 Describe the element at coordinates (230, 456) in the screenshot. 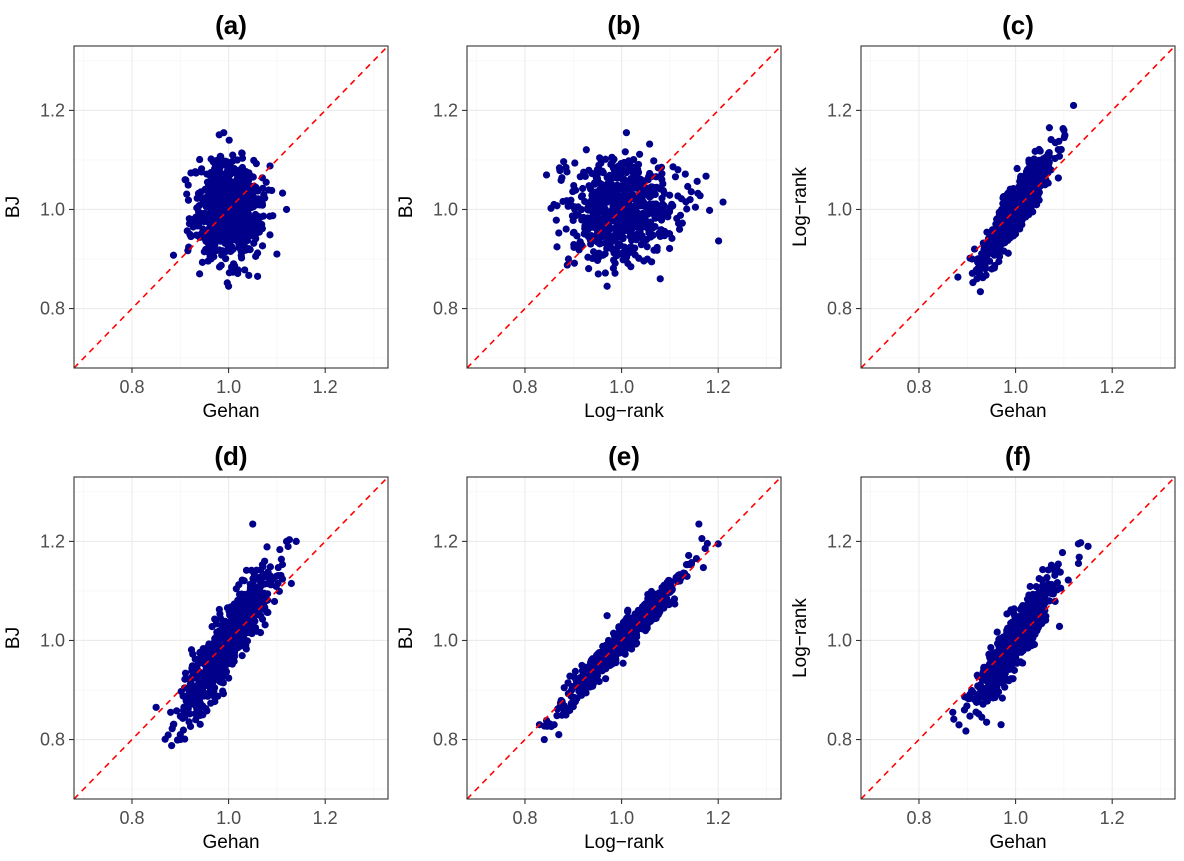

I see `panel-title: (d)` at that location.